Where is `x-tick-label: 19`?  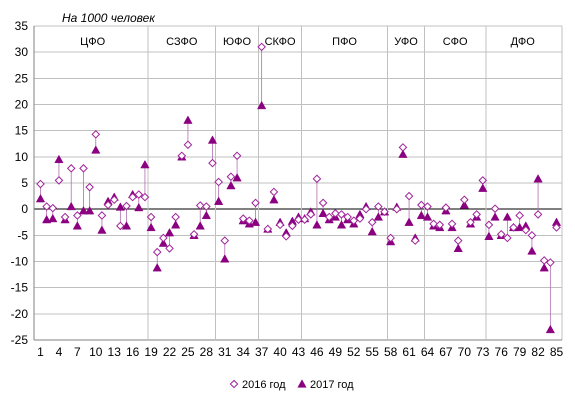
x-tick-label: 19 is located at coordinates (151, 352).